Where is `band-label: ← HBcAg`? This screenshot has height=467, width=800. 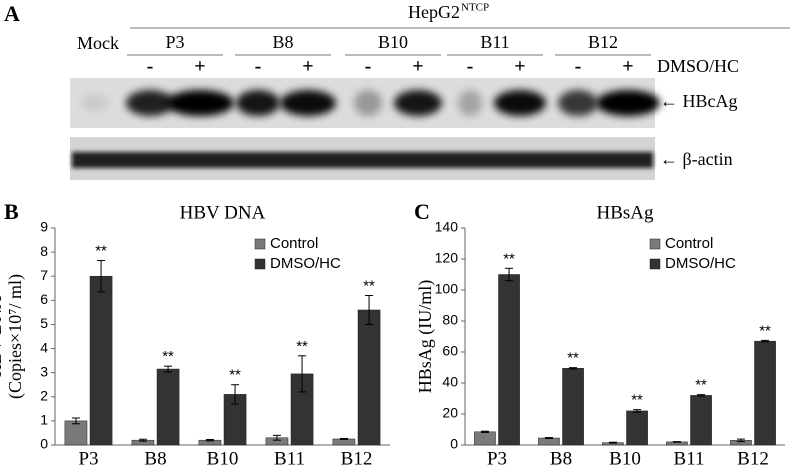
band-label: ← HBcAg is located at coordinates (699, 101).